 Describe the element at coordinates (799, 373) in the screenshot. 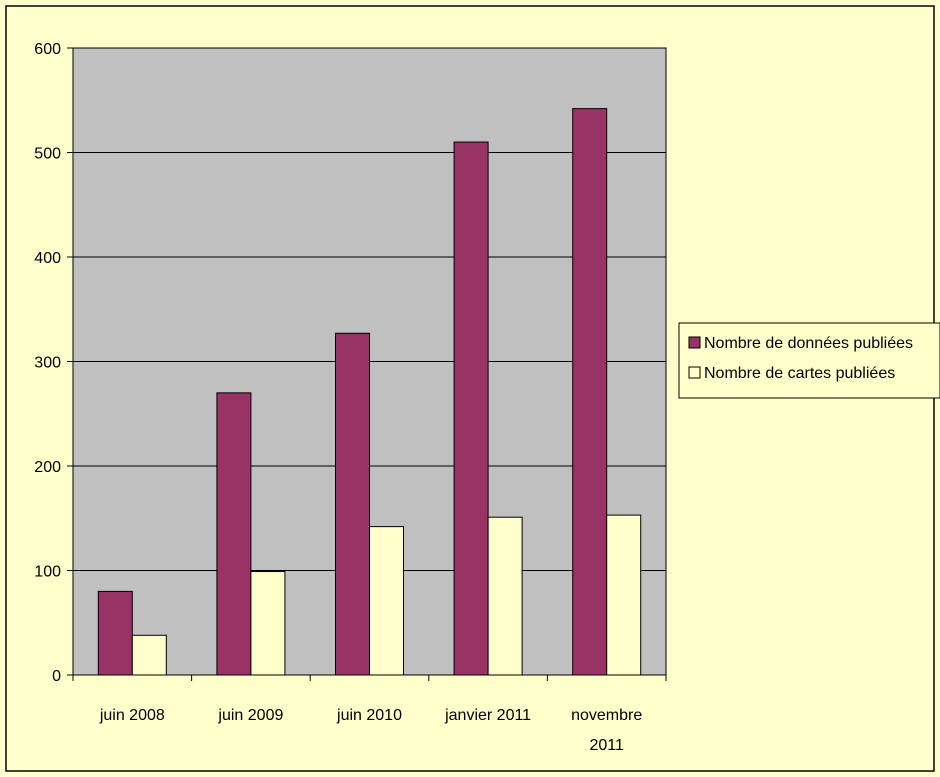

I see `legend-label-cartes: Nombre de cartes publiées` at that location.